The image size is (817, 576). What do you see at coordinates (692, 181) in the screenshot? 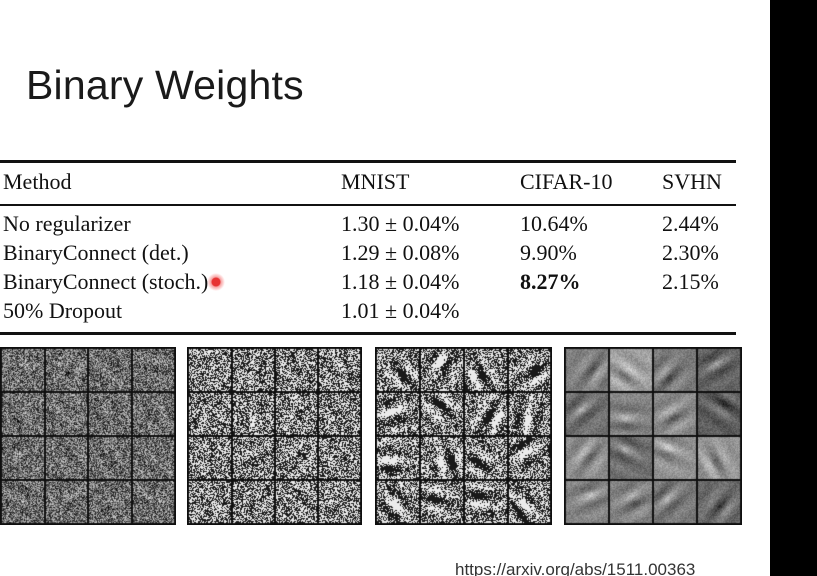
I see `header-svhn: SVHN` at bounding box center [692, 181].